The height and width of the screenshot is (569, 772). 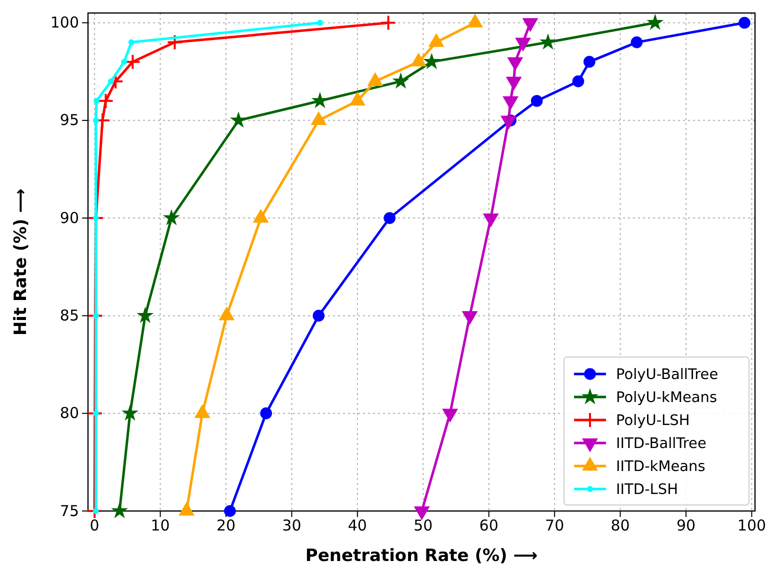 I want to click on y-tick-label: 95, so click(x=69, y=120).